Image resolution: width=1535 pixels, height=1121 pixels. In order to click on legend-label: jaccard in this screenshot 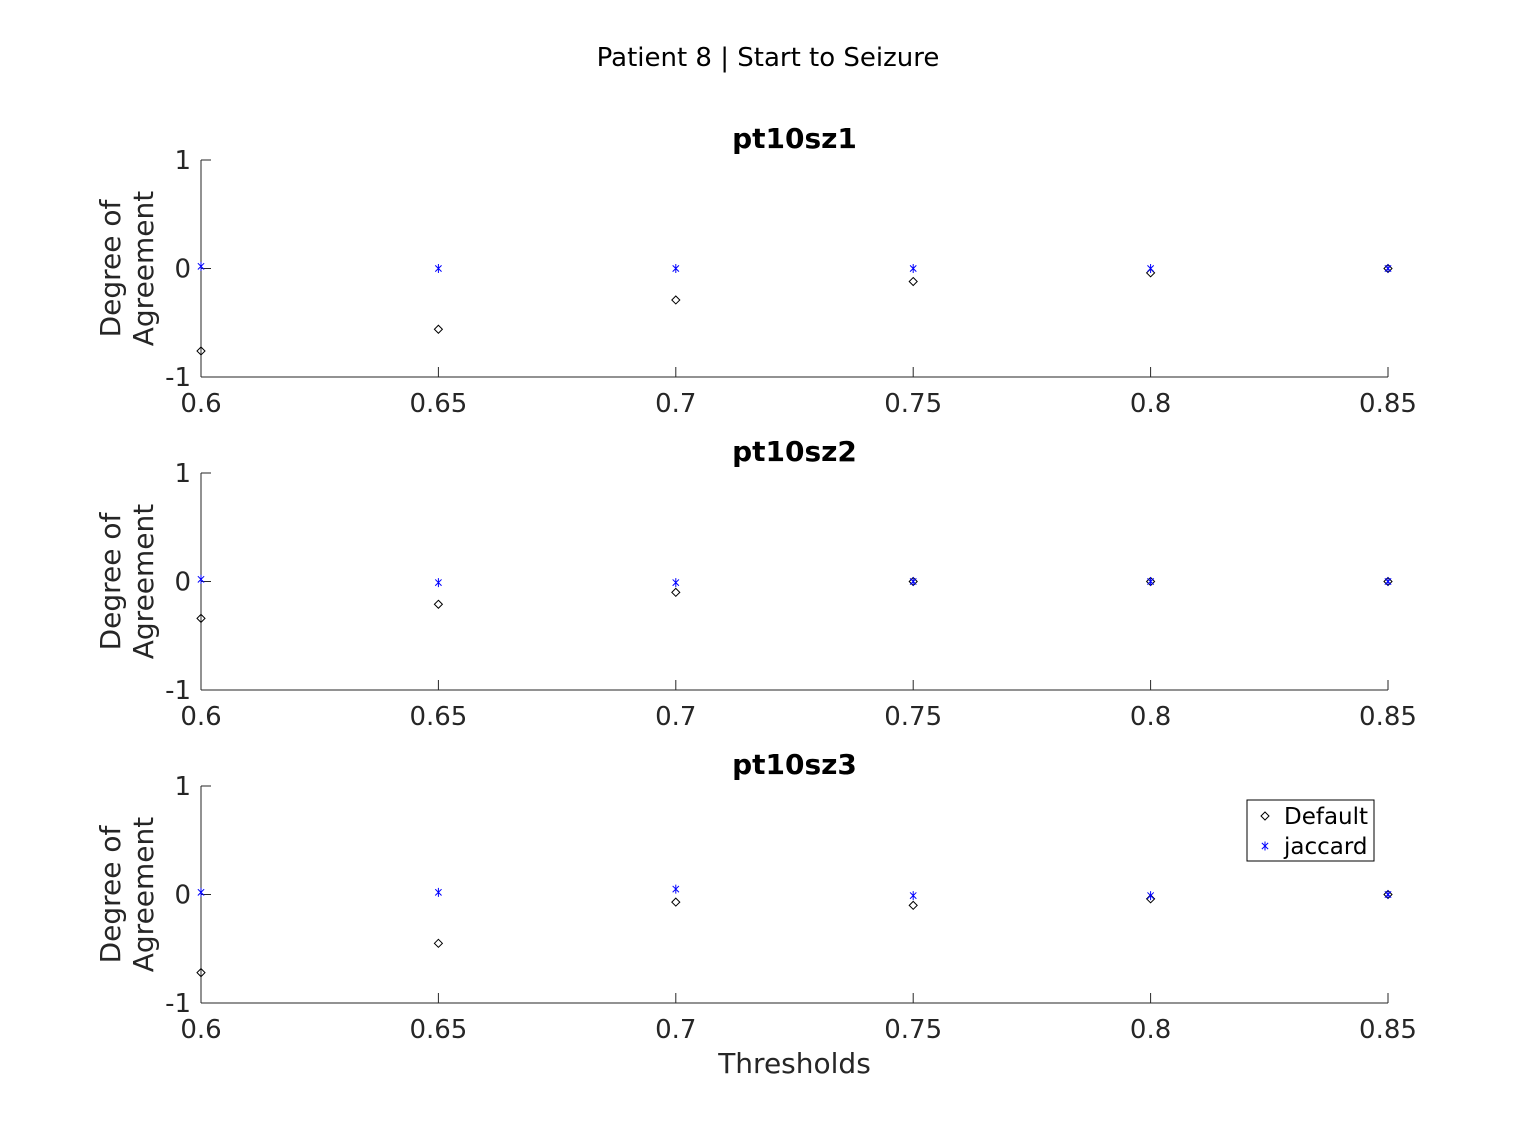, I will do `click(1325, 847)`.